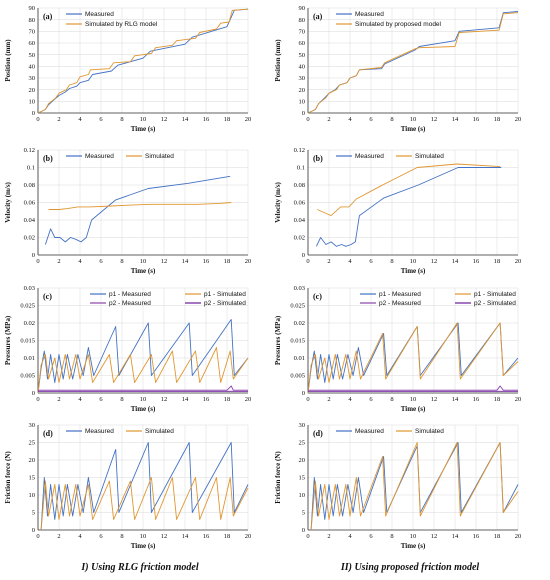  What do you see at coordinates (32, 20) in the screenshot?
I see `y-tick-label: 80` at bounding box center [32, 20].